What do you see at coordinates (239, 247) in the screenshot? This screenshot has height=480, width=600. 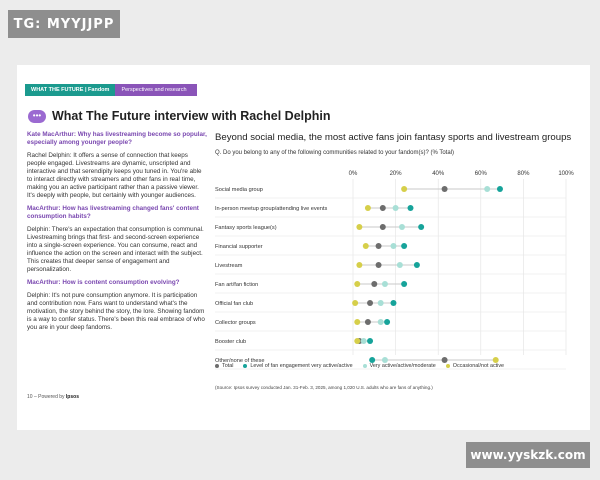 I see `category-label: Financial supporter` at bounding box center [239, 247].